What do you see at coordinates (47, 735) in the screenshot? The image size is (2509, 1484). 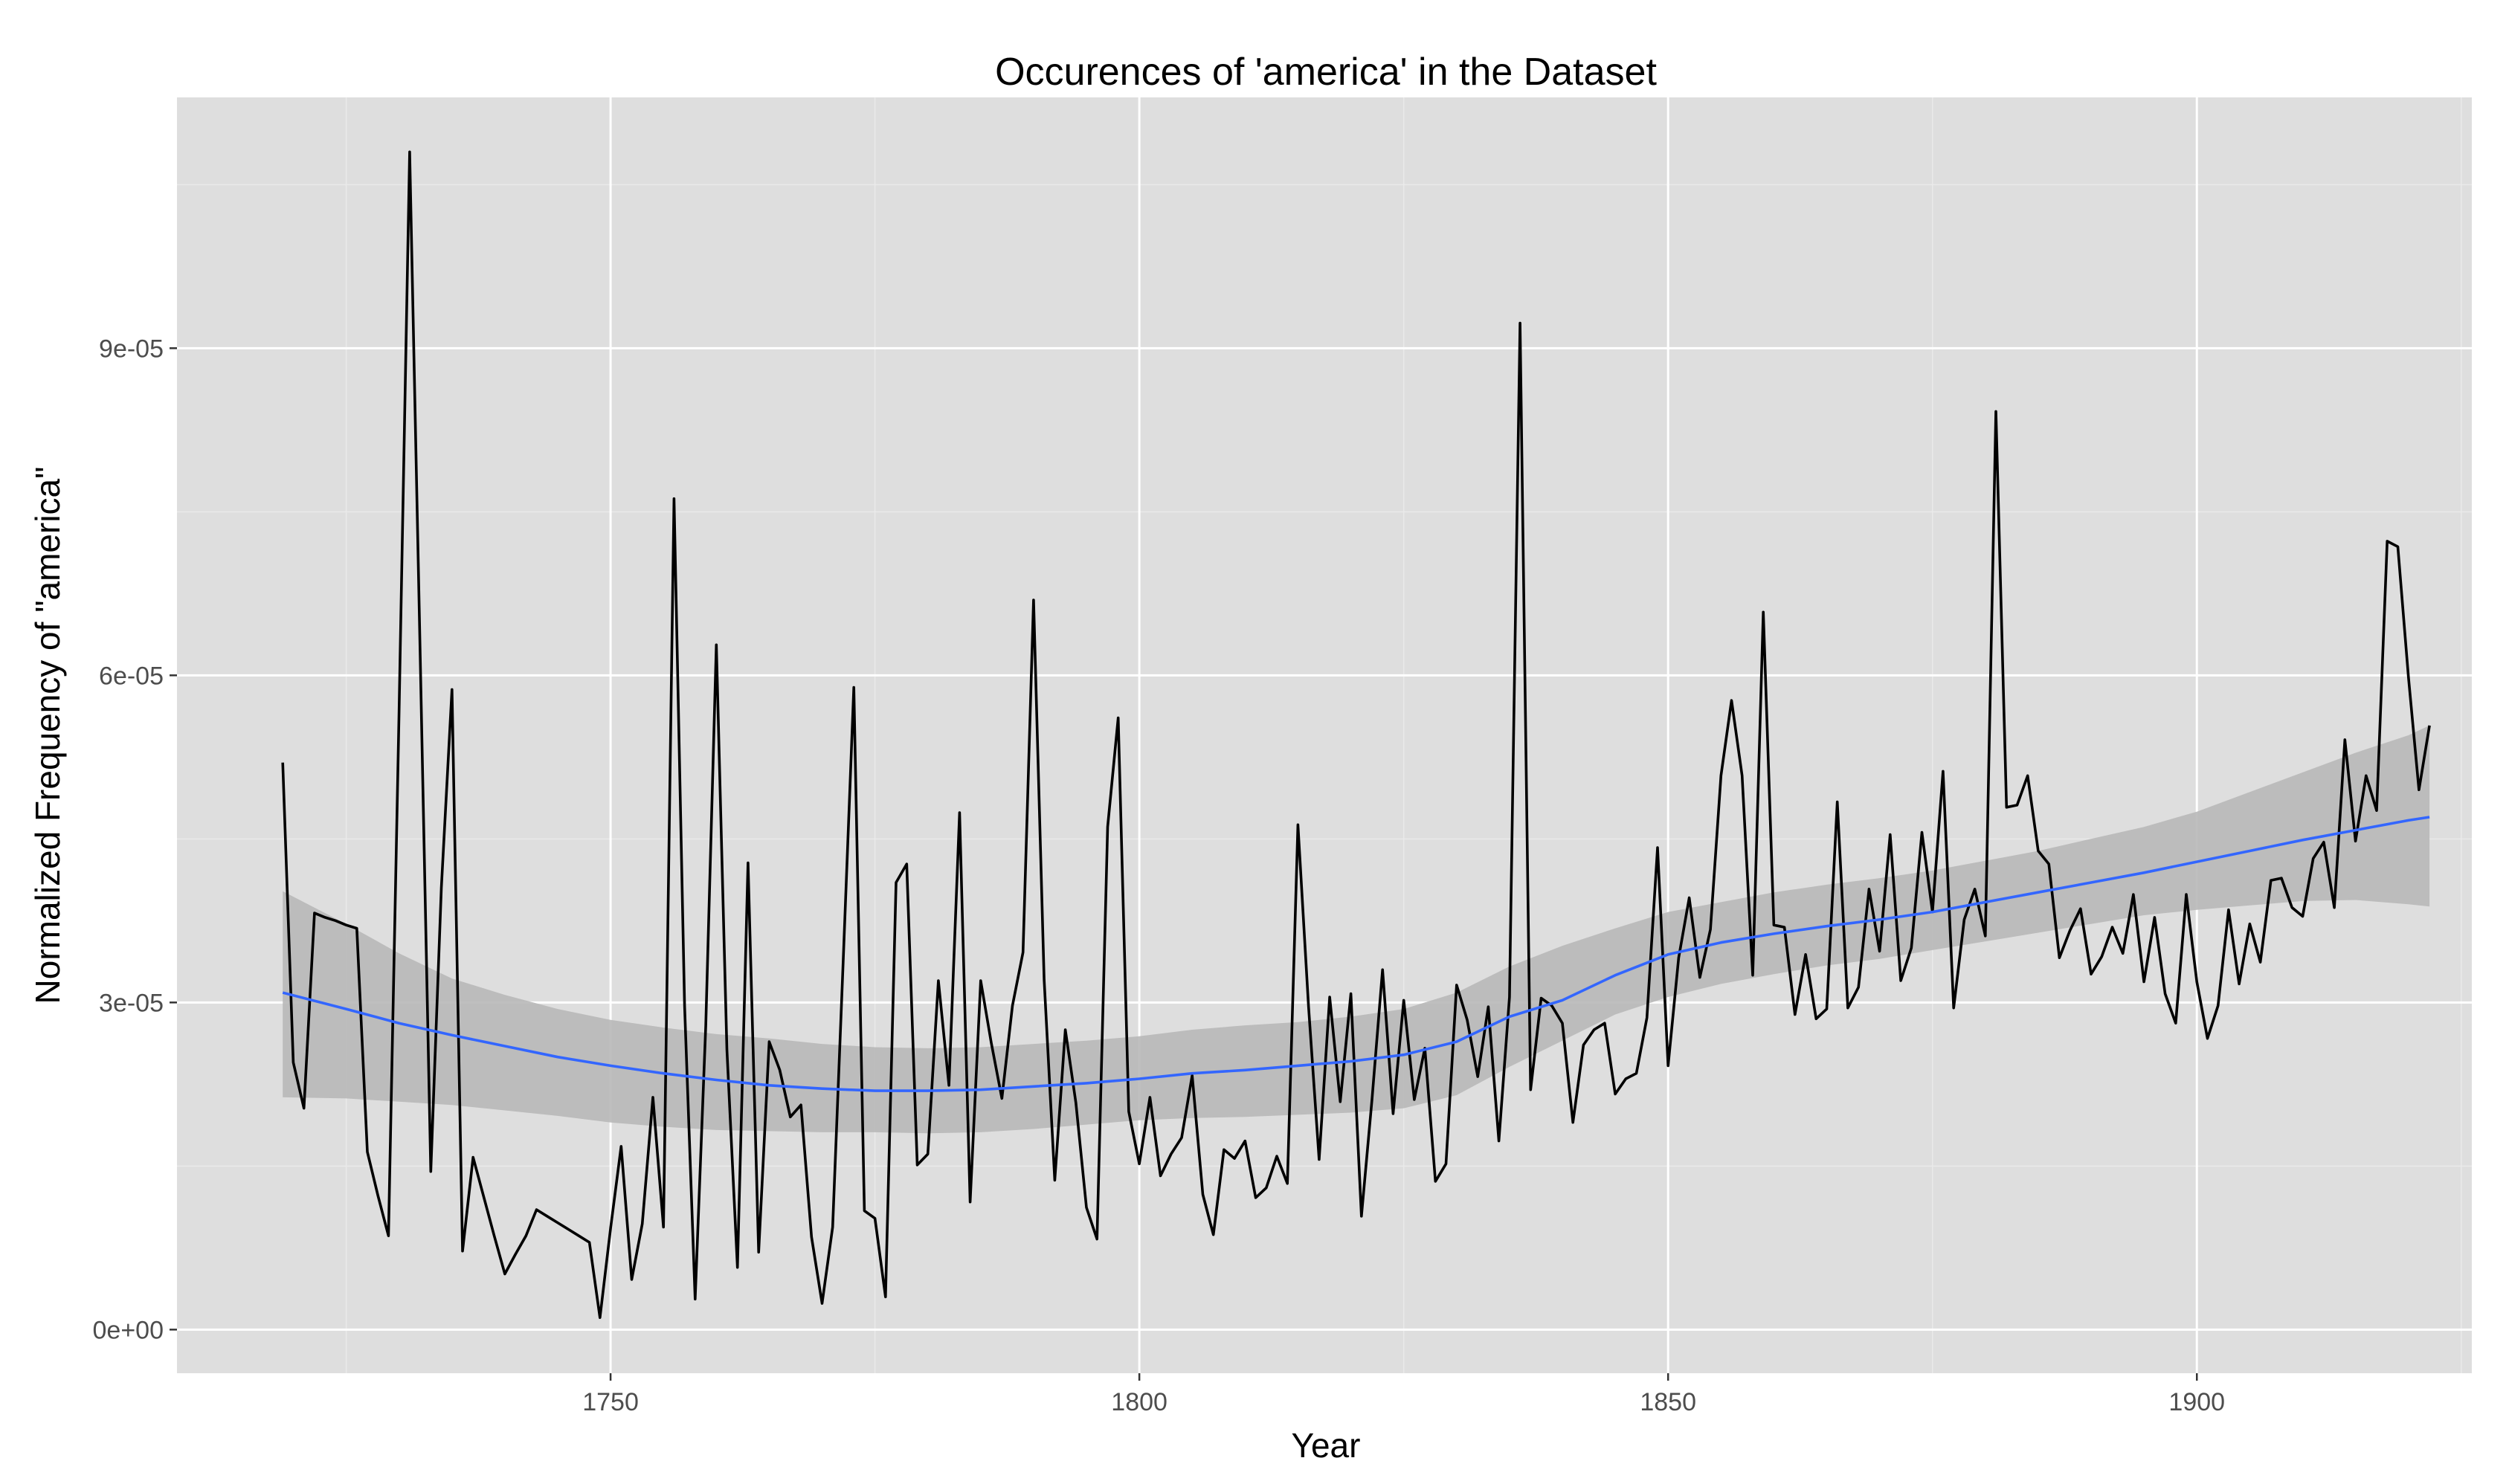 I see `y-axis-title: Normalized Frequency of "america"` at bounding box center [47, 735].